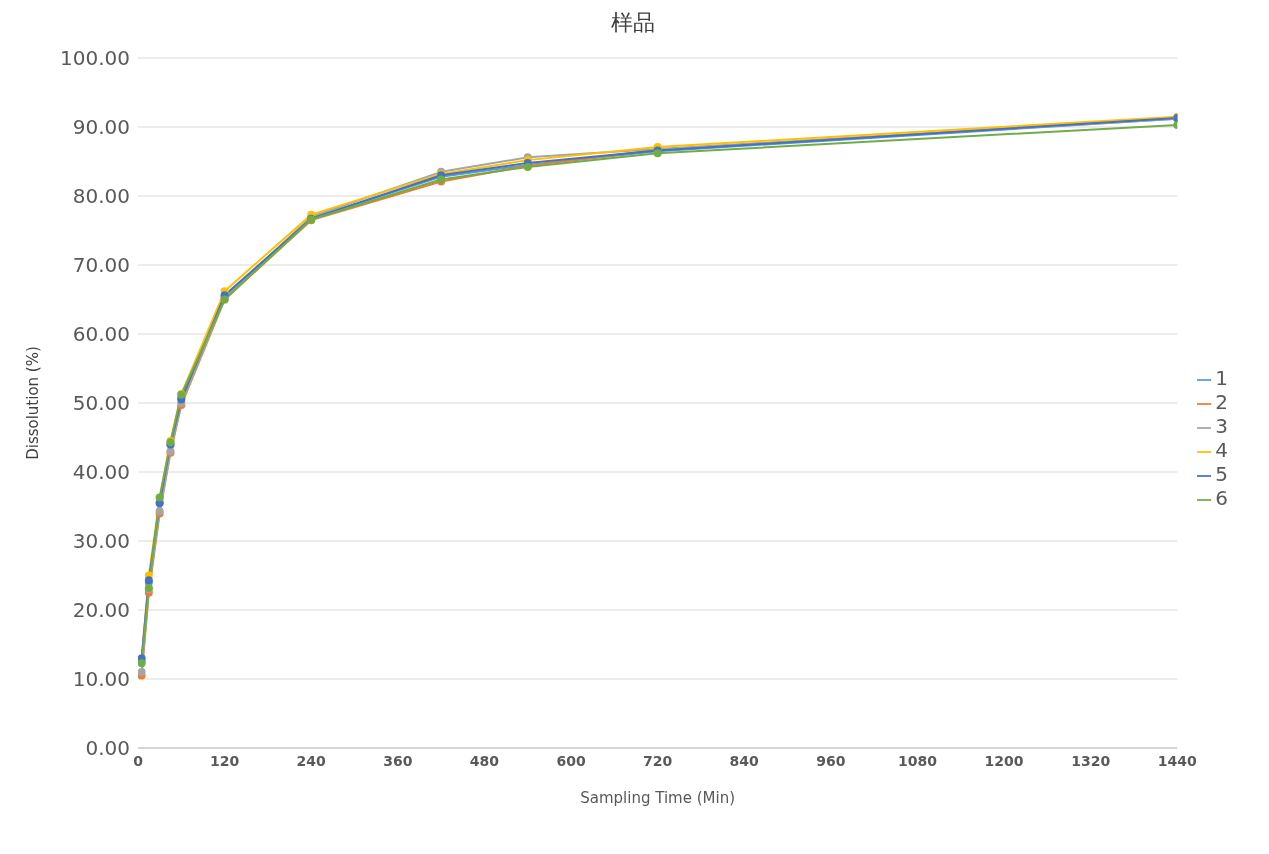 Image resolution: width=1269 pixels, height=854 pixels. I want to click on y-tick-label: 10.00, so click(101, 679).